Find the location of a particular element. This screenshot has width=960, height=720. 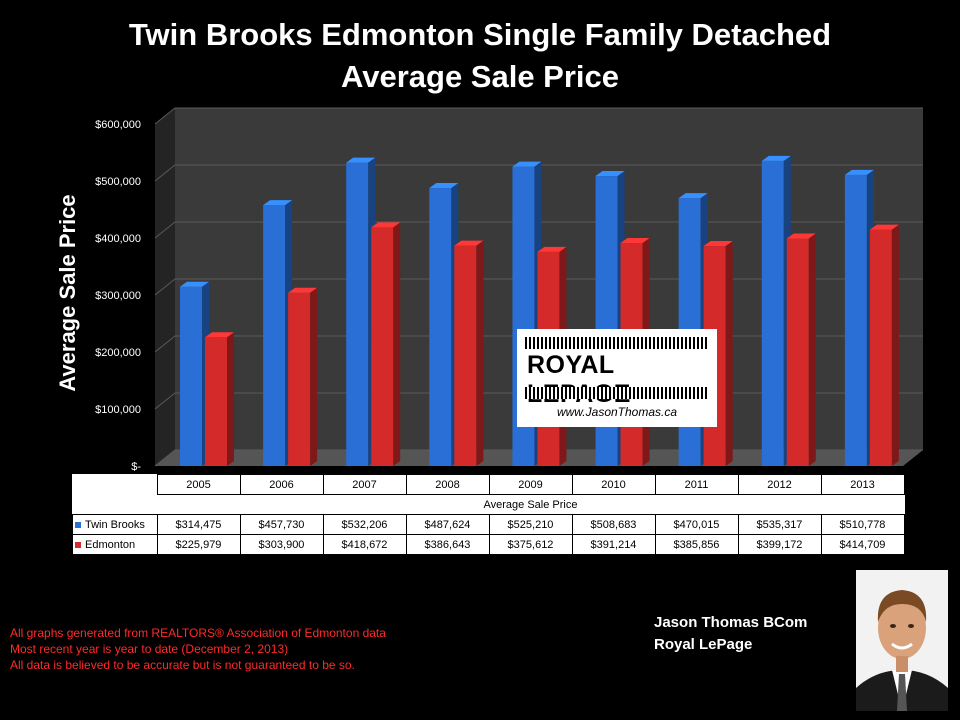

bar-twin-brooks-2007 is located at coordinates (361, 311).